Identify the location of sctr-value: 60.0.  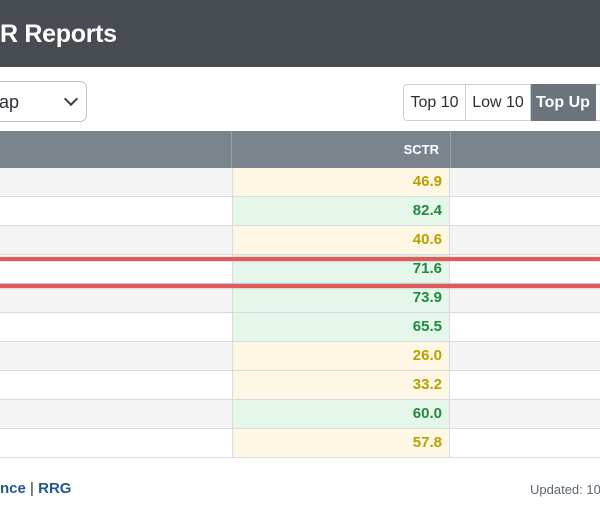
(341, 414).